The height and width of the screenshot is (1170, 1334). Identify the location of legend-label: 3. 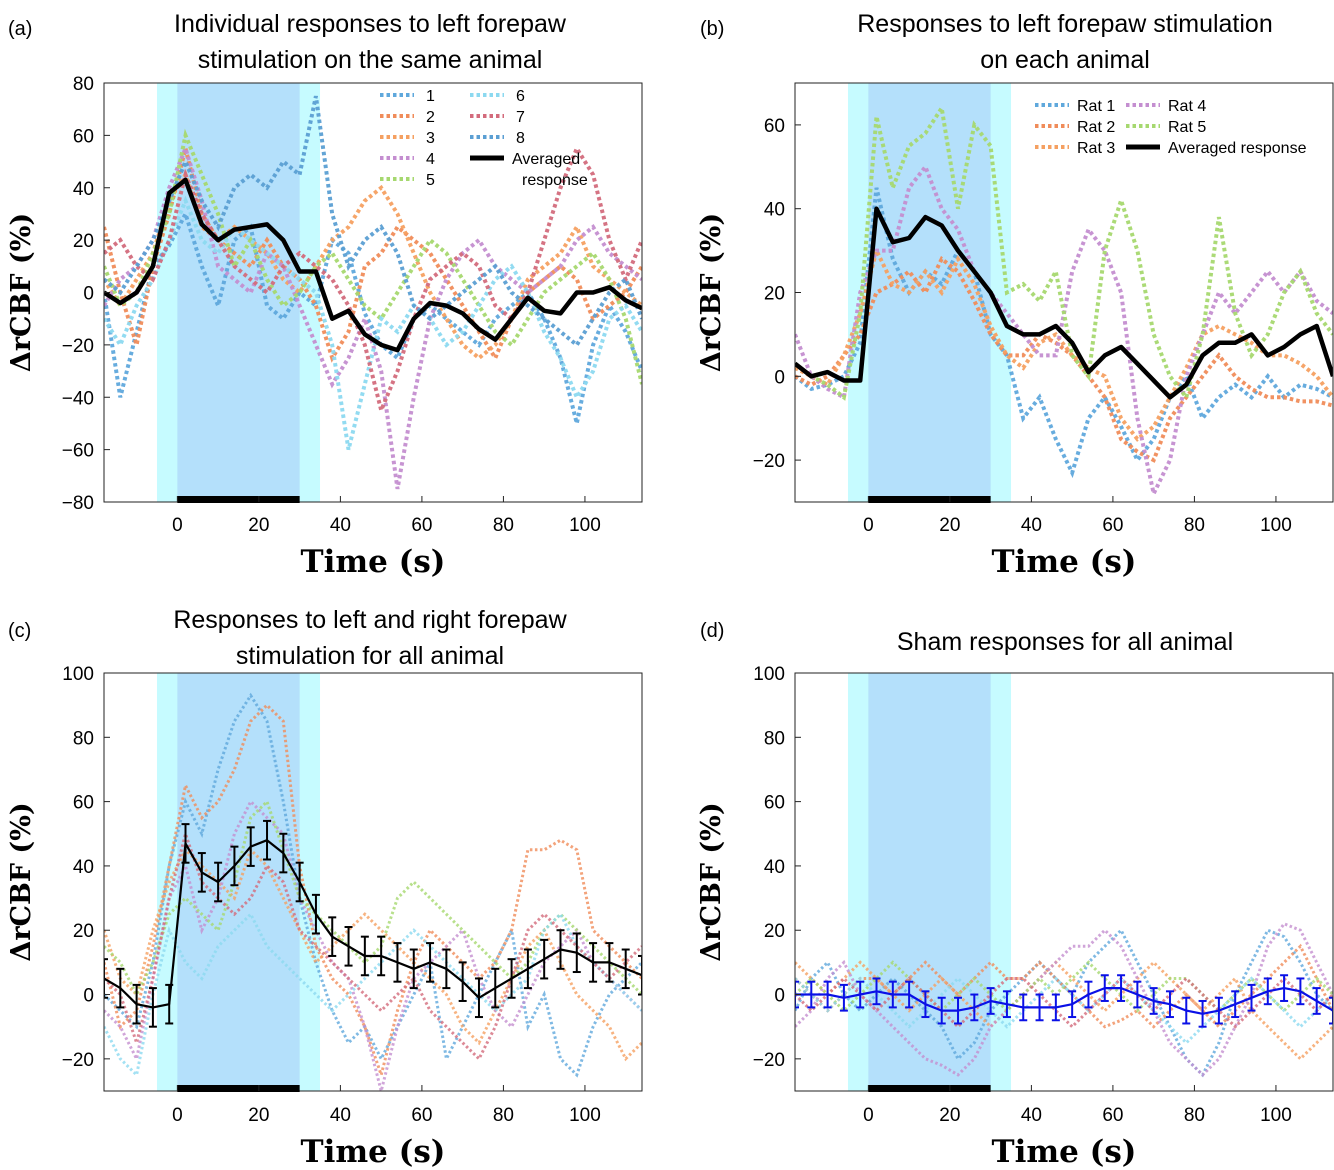
(430, 138).